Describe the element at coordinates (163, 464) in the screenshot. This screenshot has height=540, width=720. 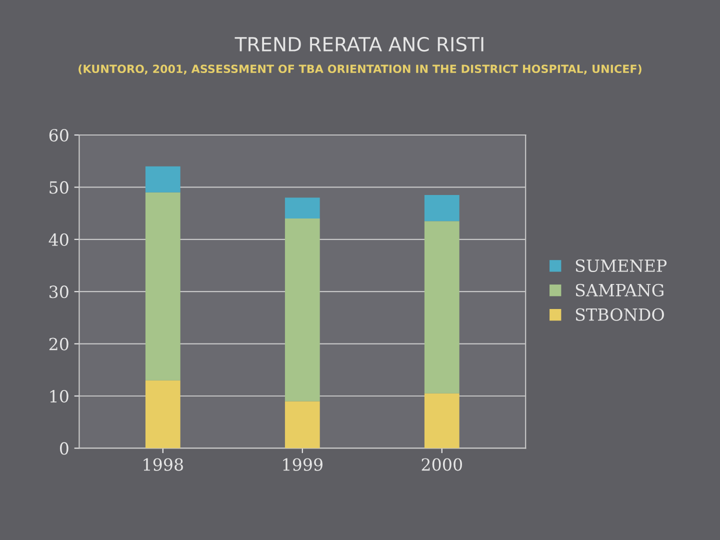
I see `x-tick-label: 1998` at that location.